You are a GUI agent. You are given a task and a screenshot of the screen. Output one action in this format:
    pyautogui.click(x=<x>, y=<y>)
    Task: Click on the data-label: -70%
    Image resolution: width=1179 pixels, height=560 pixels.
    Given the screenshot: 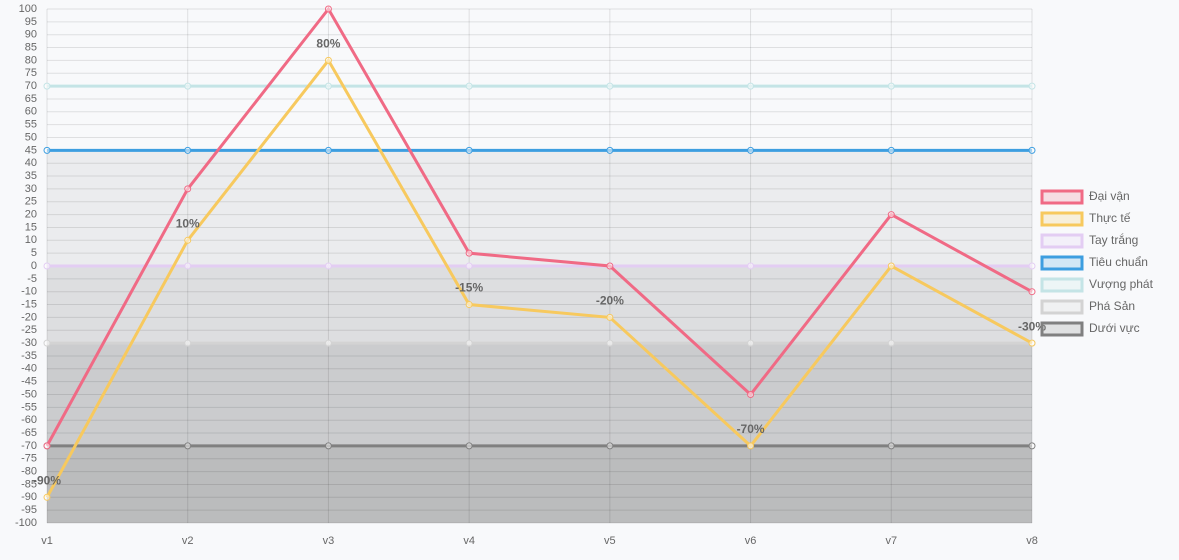 What is the action you would take?
    pyautogui.click(x=751, y=429)
    